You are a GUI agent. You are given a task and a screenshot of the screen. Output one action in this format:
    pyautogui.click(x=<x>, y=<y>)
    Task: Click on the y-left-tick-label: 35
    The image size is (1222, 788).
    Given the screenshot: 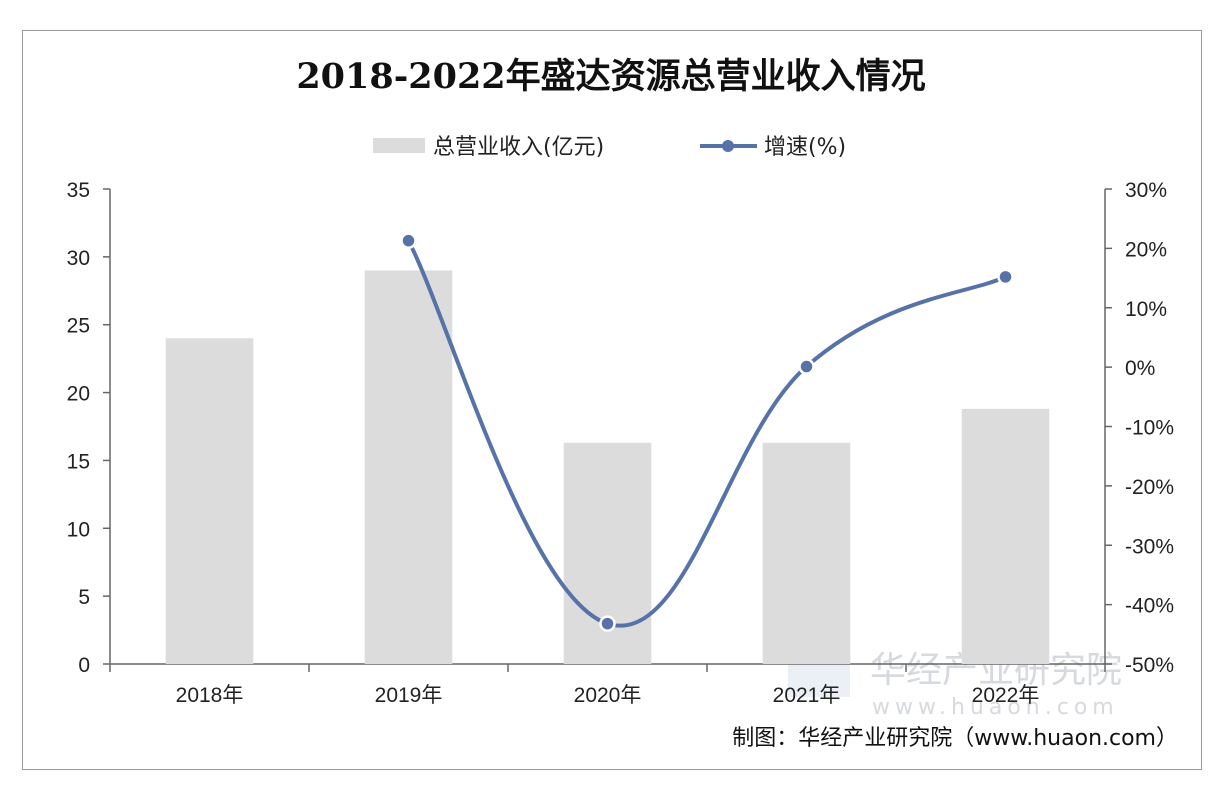 What is the action you would take?
    pyautogui.click(x=78, y=190)
    